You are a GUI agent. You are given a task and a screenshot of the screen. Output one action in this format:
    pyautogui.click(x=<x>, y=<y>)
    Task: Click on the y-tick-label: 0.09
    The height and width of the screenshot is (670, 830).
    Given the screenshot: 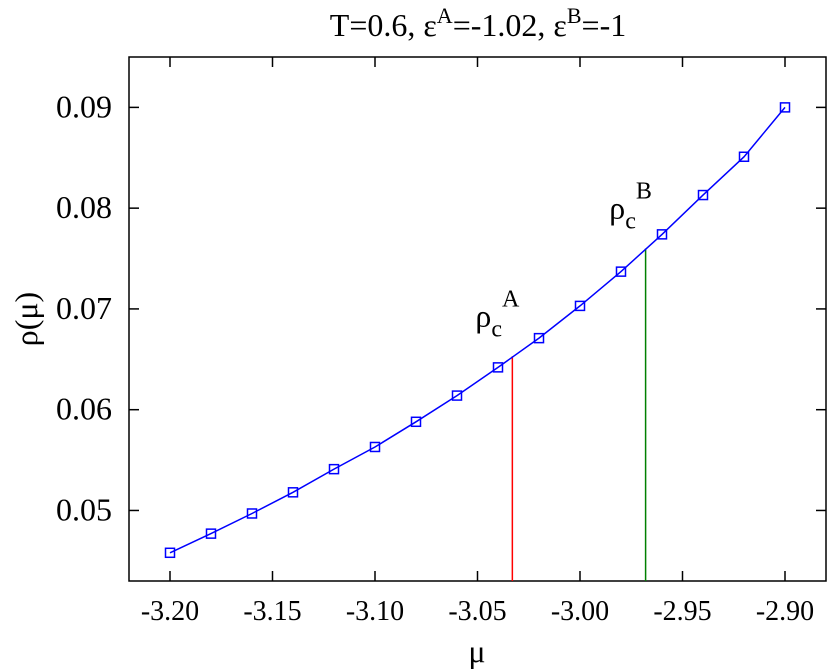 What is the action you would take?
    pyautogui.click(x=84, y=106)
    